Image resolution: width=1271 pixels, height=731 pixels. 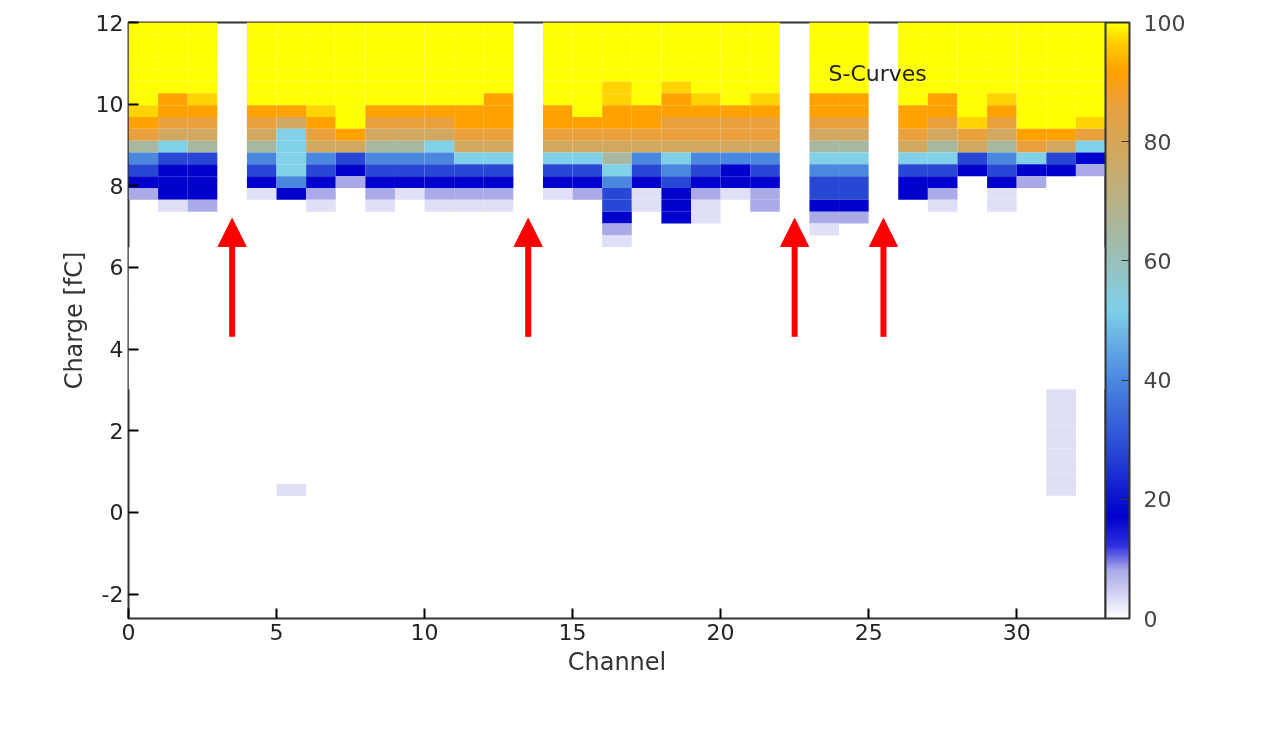 What do you see at coordinates (116, 350) in the screenshot?
I see `y-tick-label: 4` at bounding box center [116, 350].